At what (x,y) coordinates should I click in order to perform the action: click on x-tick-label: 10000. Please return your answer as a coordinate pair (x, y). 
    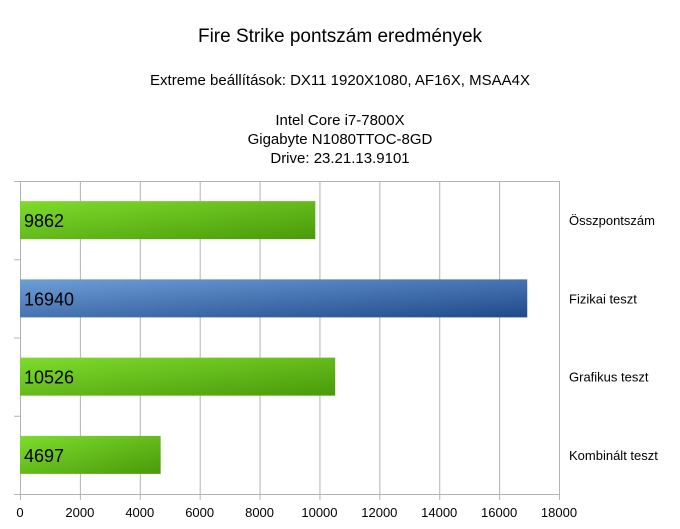
    Looking at the image, I should click on (319, 512).